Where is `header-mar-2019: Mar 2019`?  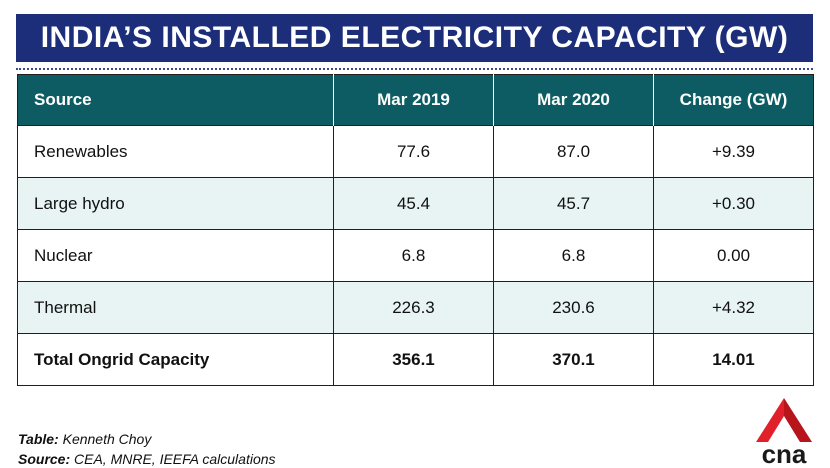
header-mar-2019: Mar 2019 is located at coordinates (413, 100).